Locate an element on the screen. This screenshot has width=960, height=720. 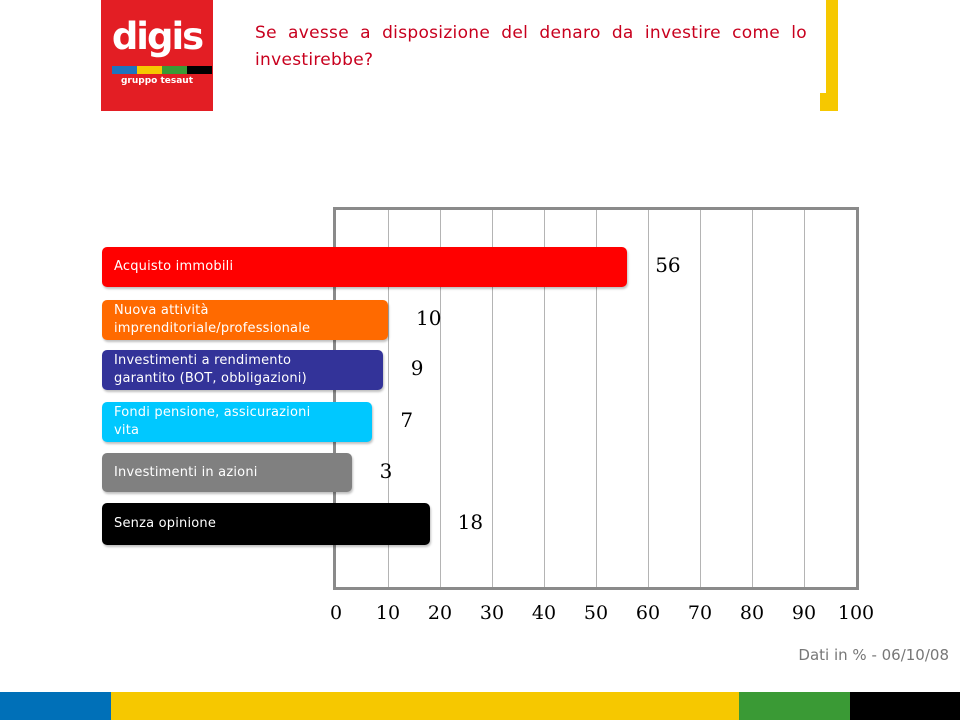
bar-category-label-line: Nuova attività is located at coordinates (161, 310).